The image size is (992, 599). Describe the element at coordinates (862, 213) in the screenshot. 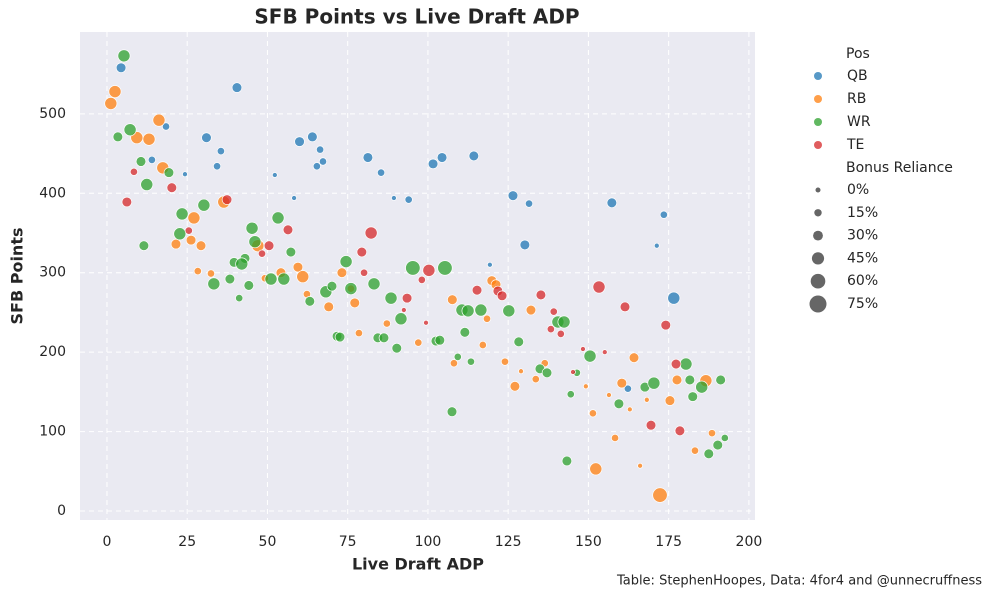

I see `size-legend-label: 15%` at that location.